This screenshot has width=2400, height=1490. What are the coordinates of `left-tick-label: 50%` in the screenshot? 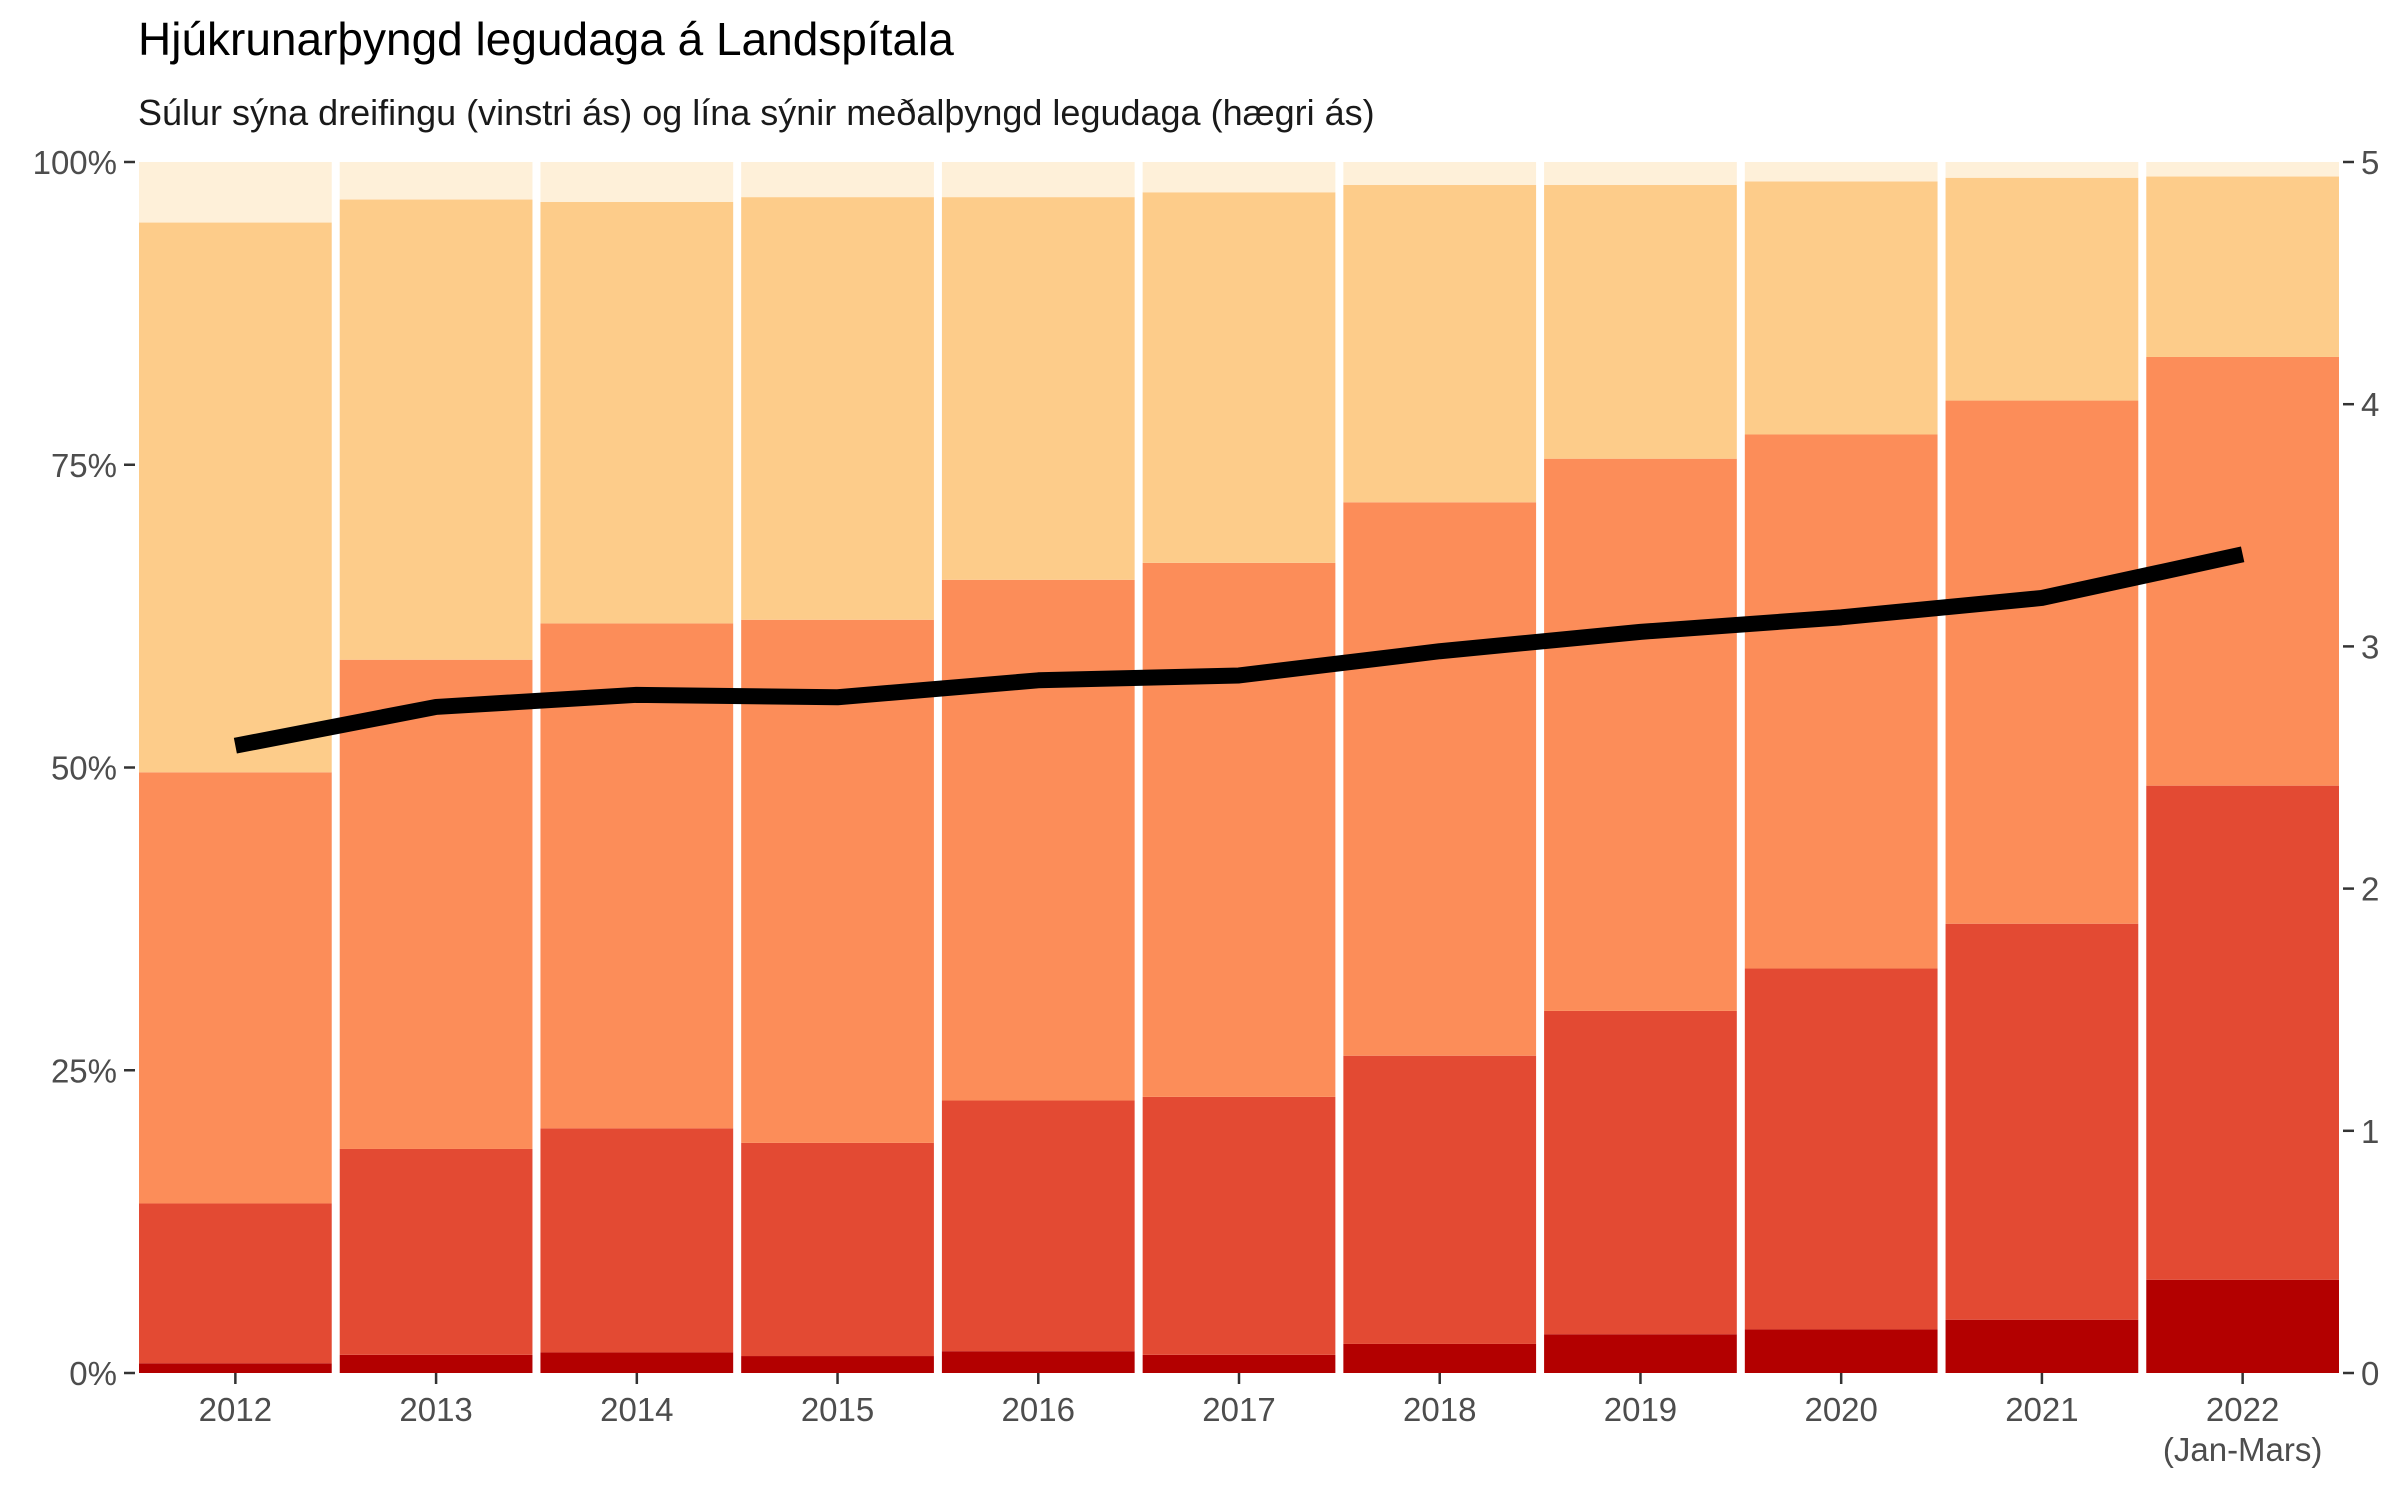 It's located at (84, 768).